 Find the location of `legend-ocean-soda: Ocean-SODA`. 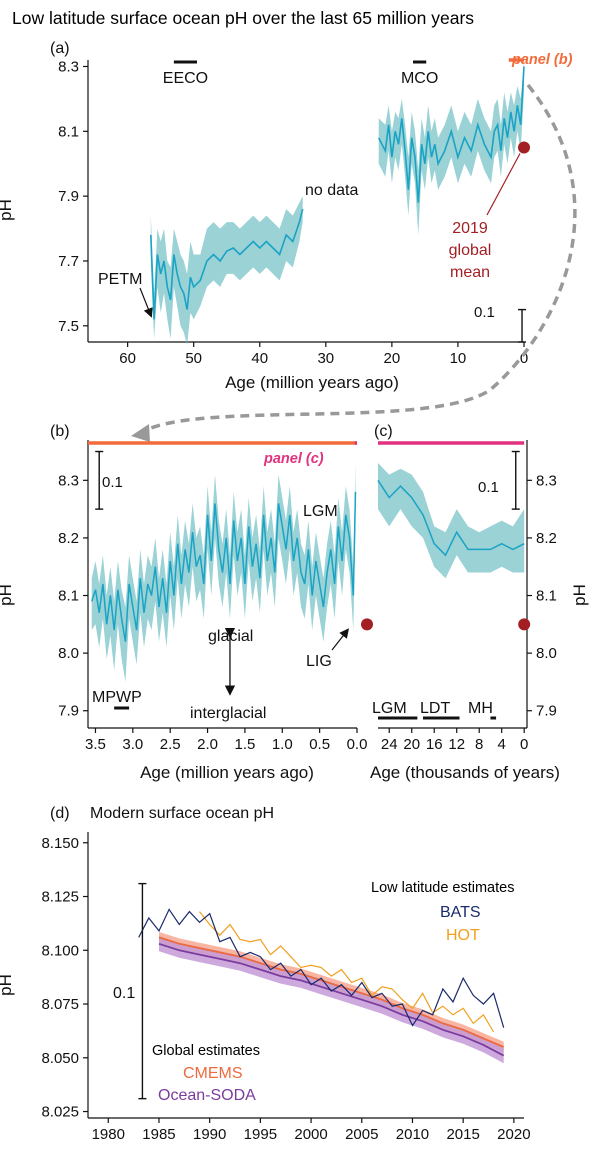

legend-ocean-soda: Ocean-SODA is located at coordinates (207, 1095).